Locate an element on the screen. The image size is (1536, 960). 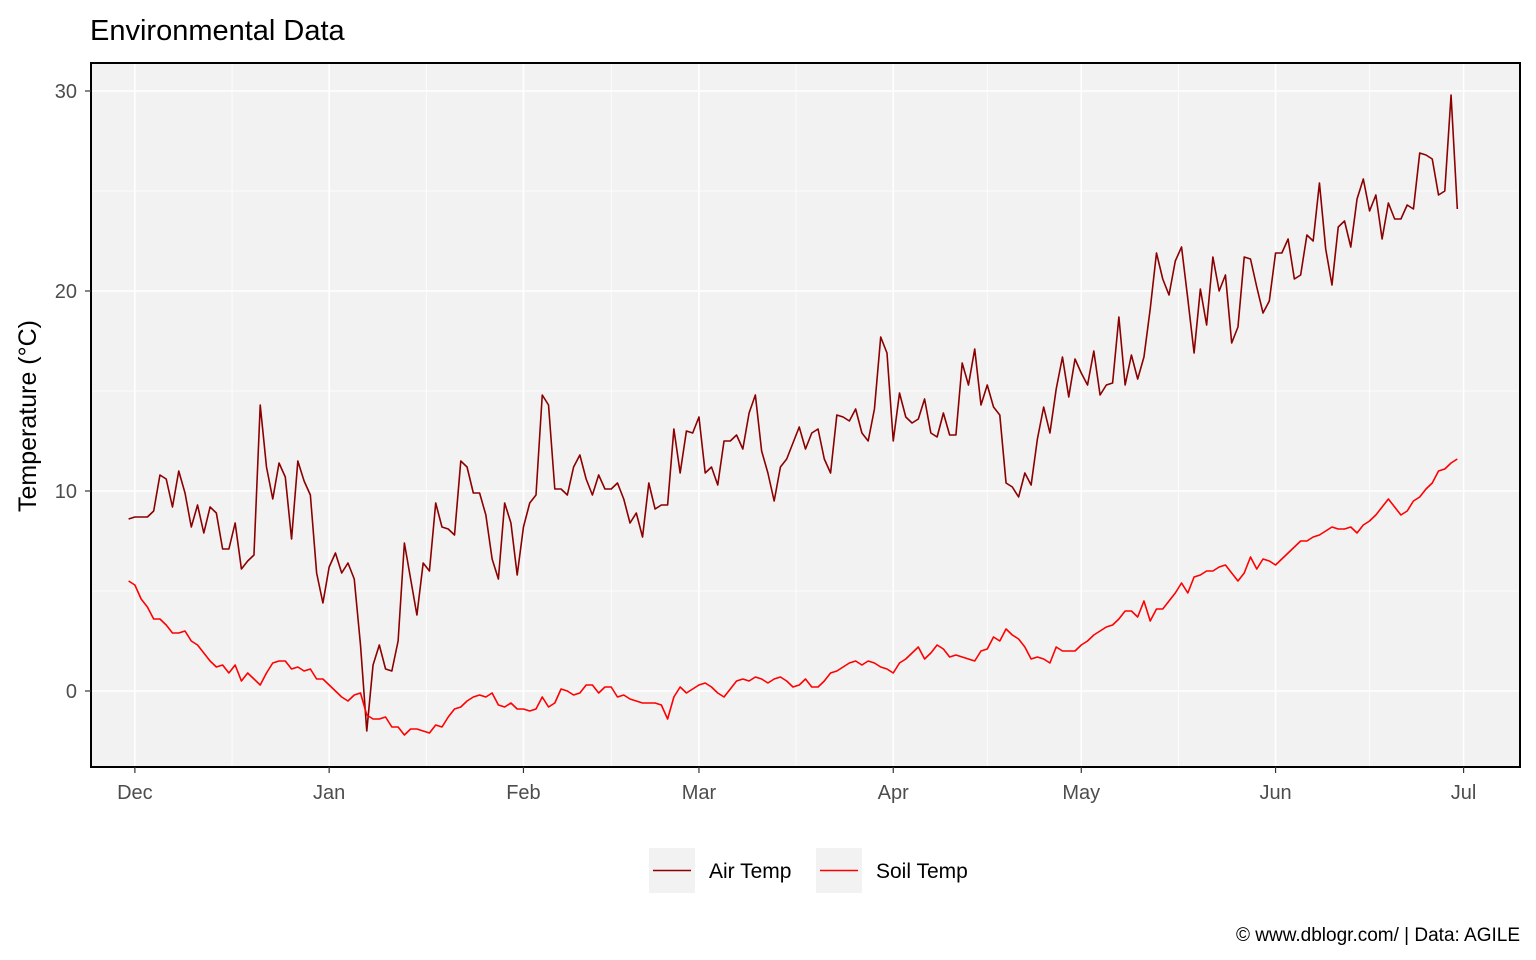
chart-title: Environmental Data is located at coordinates (218, 31).